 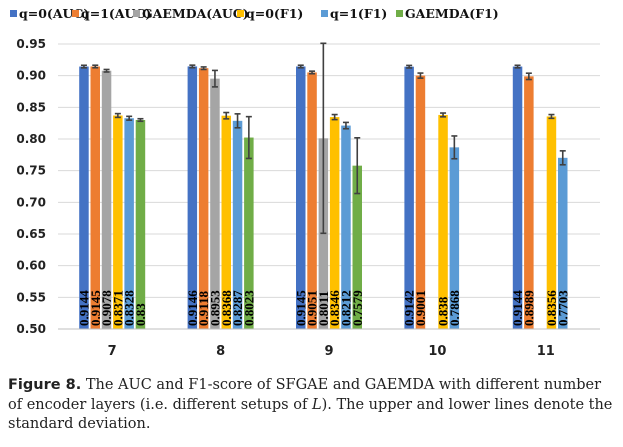 What do you see at coordinates (443, 311) in the screenshot?
I see `bar-value-label: 0.838` at bounding box center [443, 311].